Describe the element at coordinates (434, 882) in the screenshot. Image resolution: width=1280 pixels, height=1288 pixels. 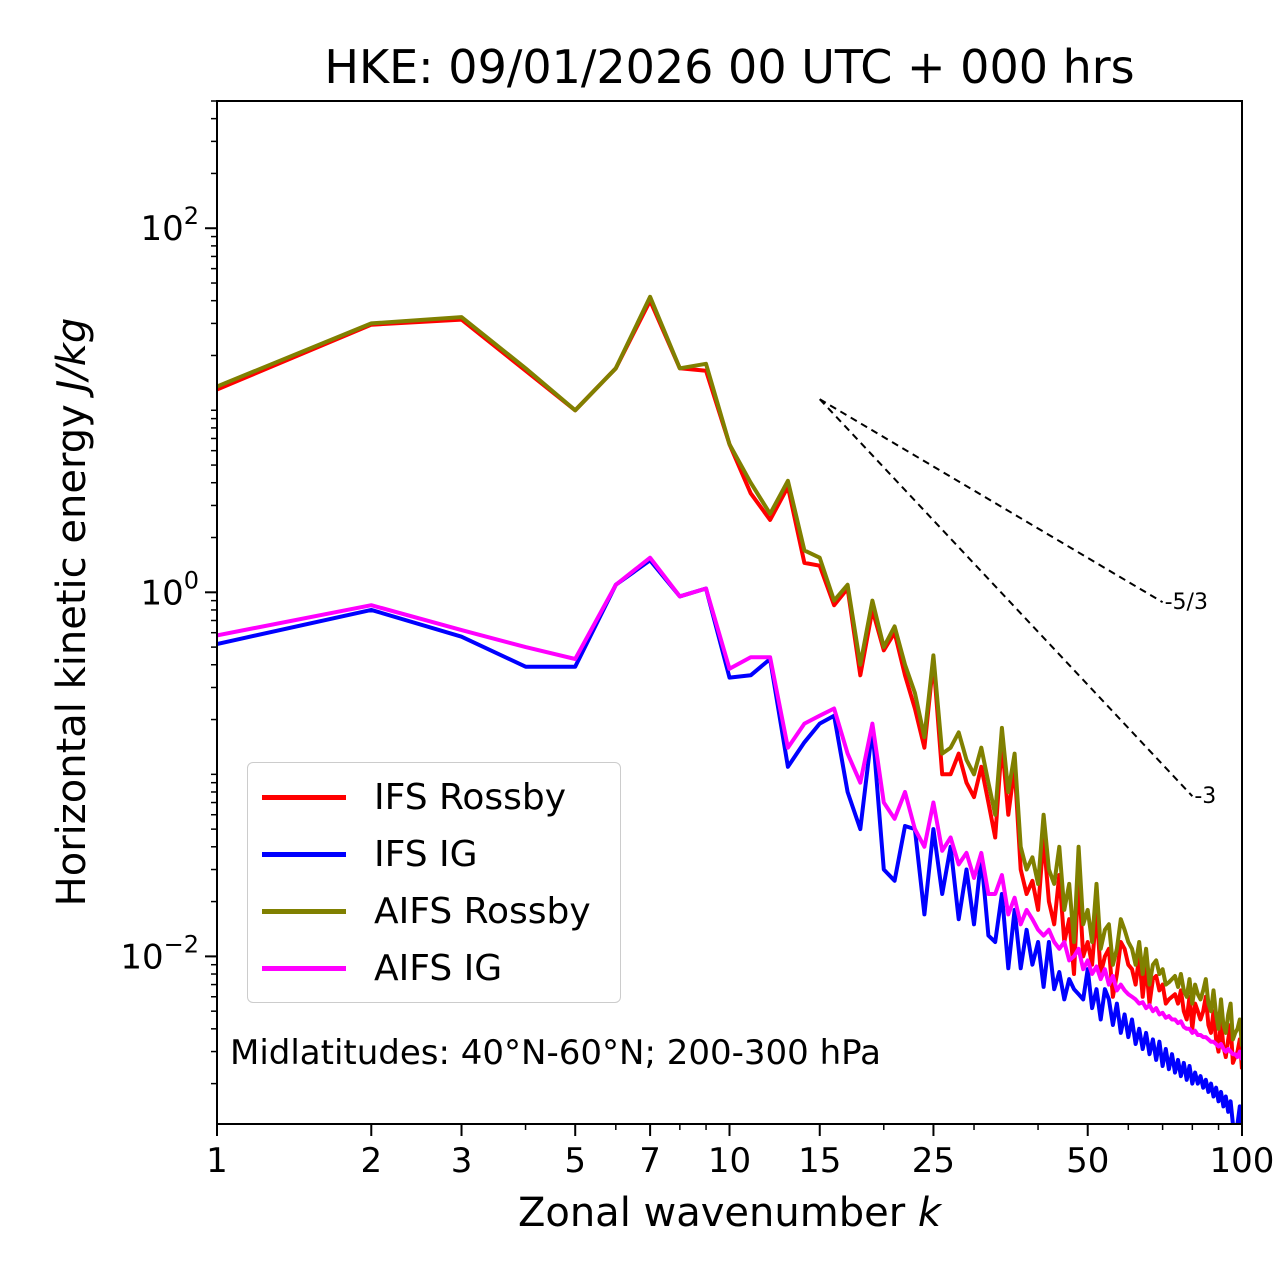
I see `legend: IFS Rossby IFS IG AIFS Rossby AIFS IG` at that location.